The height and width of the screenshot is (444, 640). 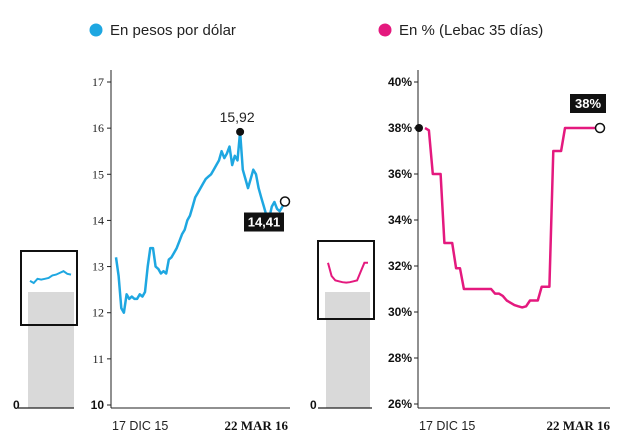 I want to click on y-tick-label: 38%, so click(x=400, y=128).